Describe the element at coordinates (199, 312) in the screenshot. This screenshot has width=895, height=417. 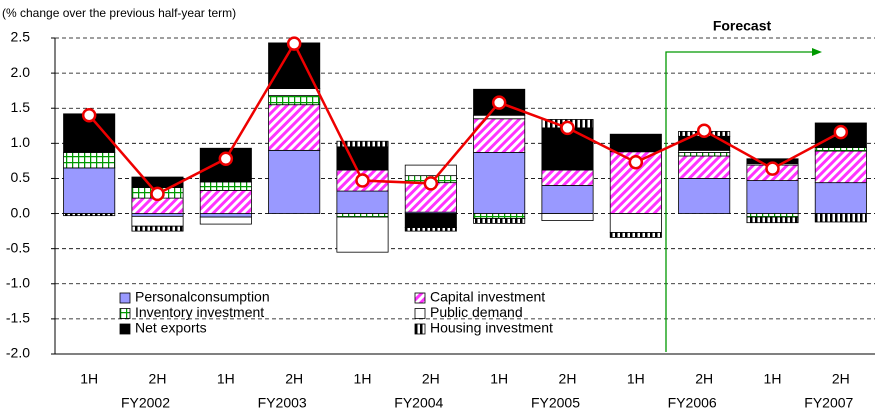
I see `legend-label: Inventory investment` at that location.